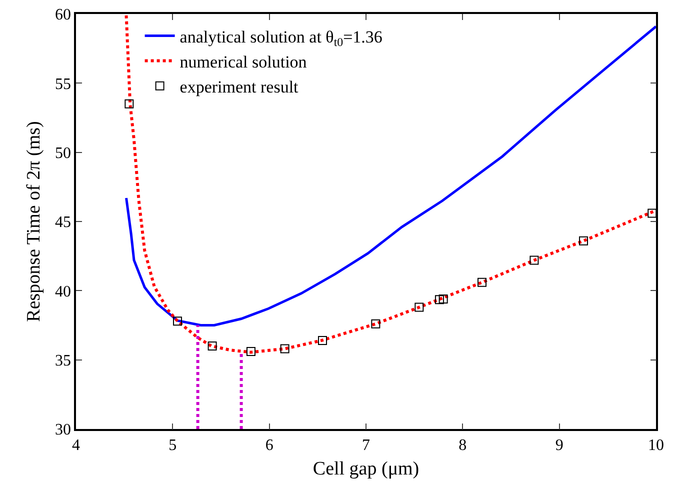  What do you see at coordinates (63, 291) in the screenshot?
I see `y-tick-label: 40` at bounding box center [63, 291].